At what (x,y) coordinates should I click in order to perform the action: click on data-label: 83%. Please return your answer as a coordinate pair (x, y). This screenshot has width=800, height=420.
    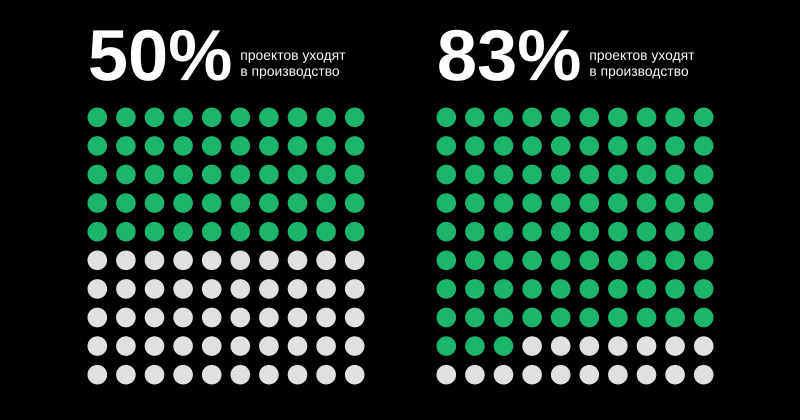
    Looking at the image, I should click on (509, 55).